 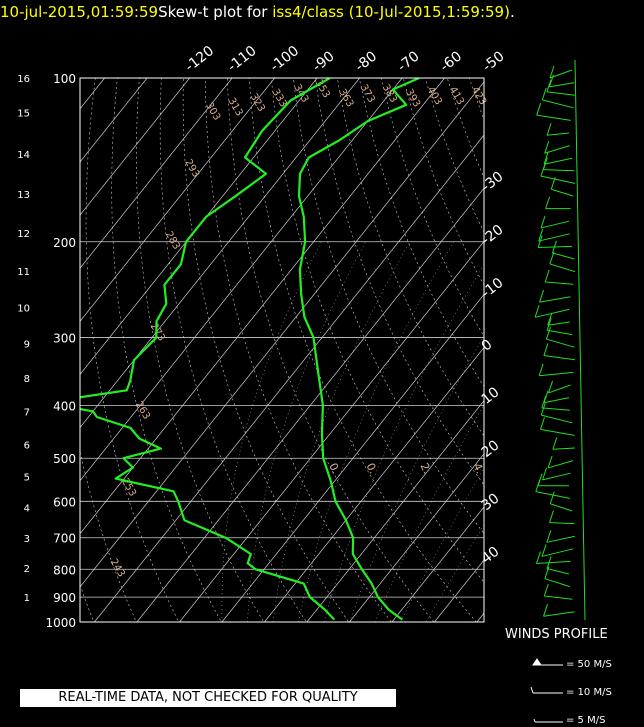 What do you see at coordinates (23, 309) in the screenshot?
I see `height-tick-label: 10` at bounding box center [23, 309].